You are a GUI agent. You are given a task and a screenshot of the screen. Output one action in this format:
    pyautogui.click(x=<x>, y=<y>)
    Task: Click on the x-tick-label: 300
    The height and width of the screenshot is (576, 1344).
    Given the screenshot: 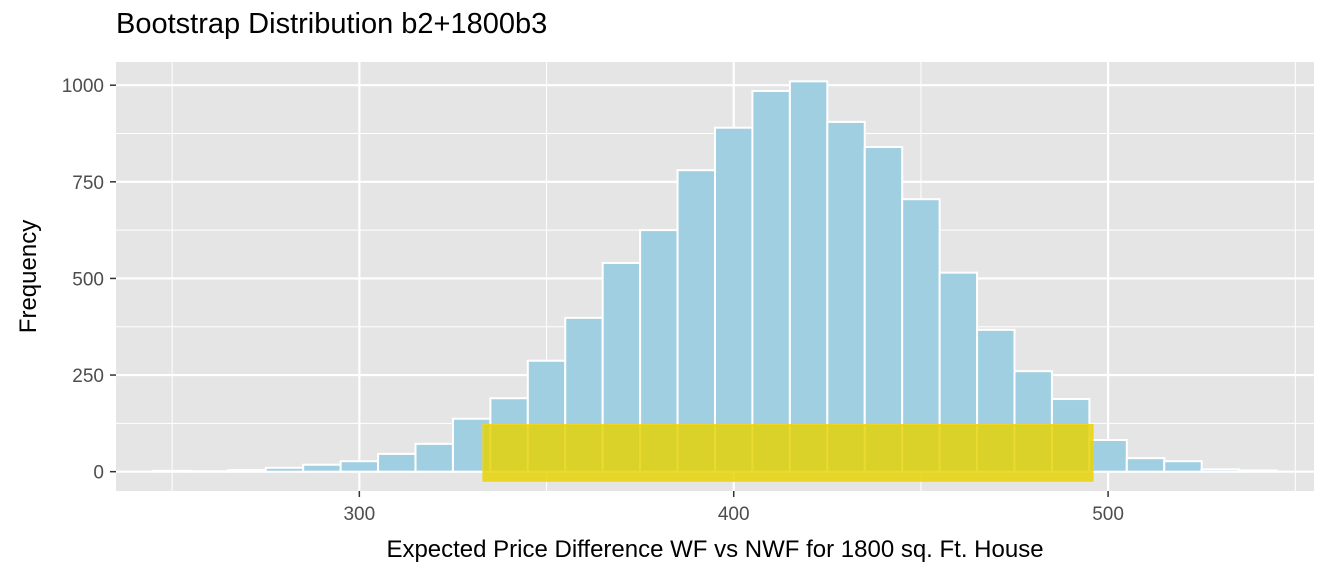 What is the action you would take?
    pyautogui.click(x=359, y=514)
    